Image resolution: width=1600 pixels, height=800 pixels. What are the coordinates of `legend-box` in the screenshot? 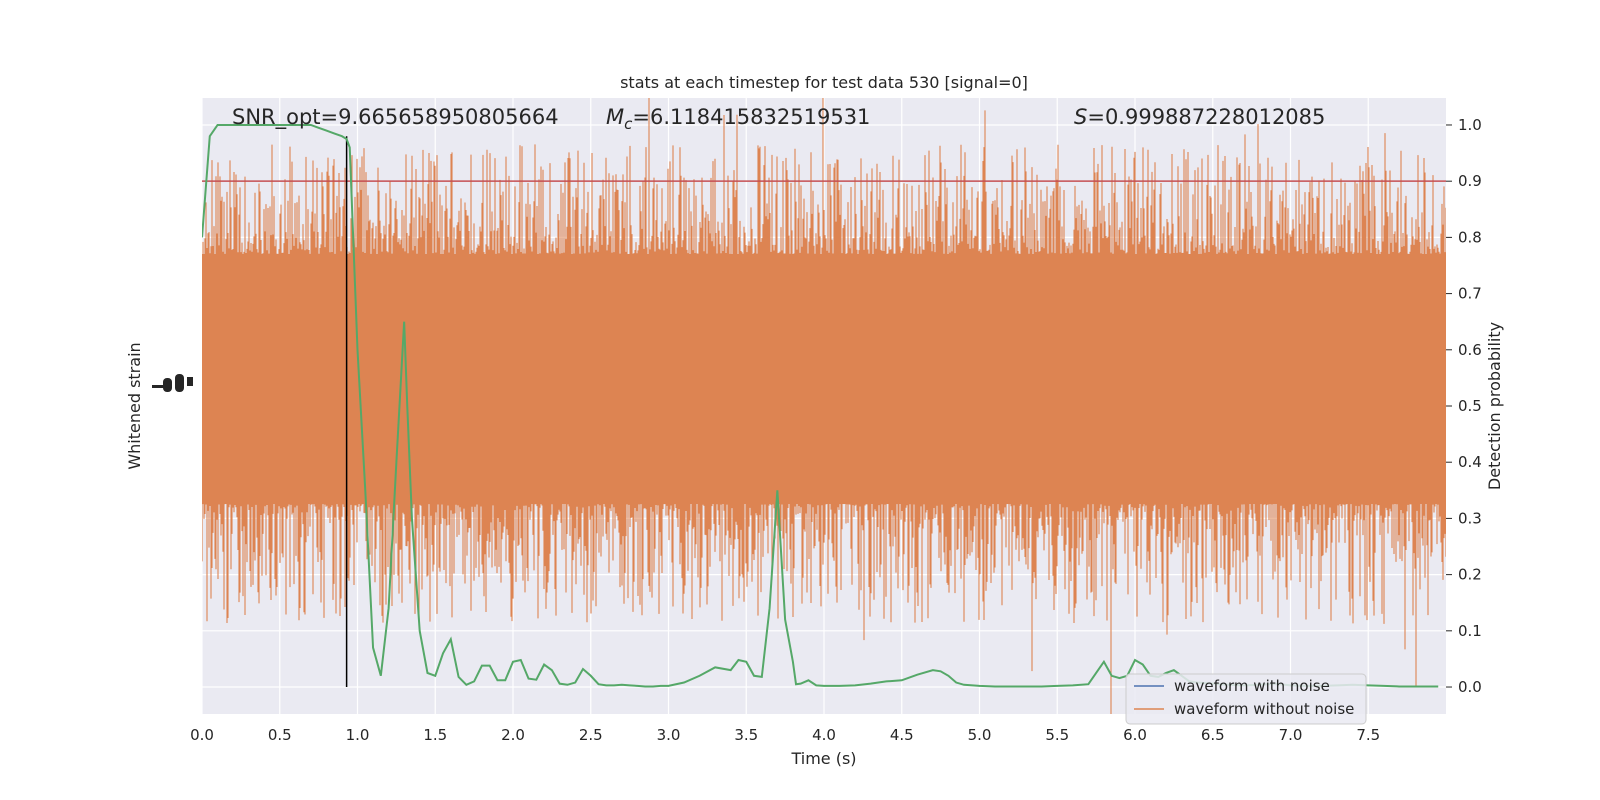 It's located at (1246, 699).